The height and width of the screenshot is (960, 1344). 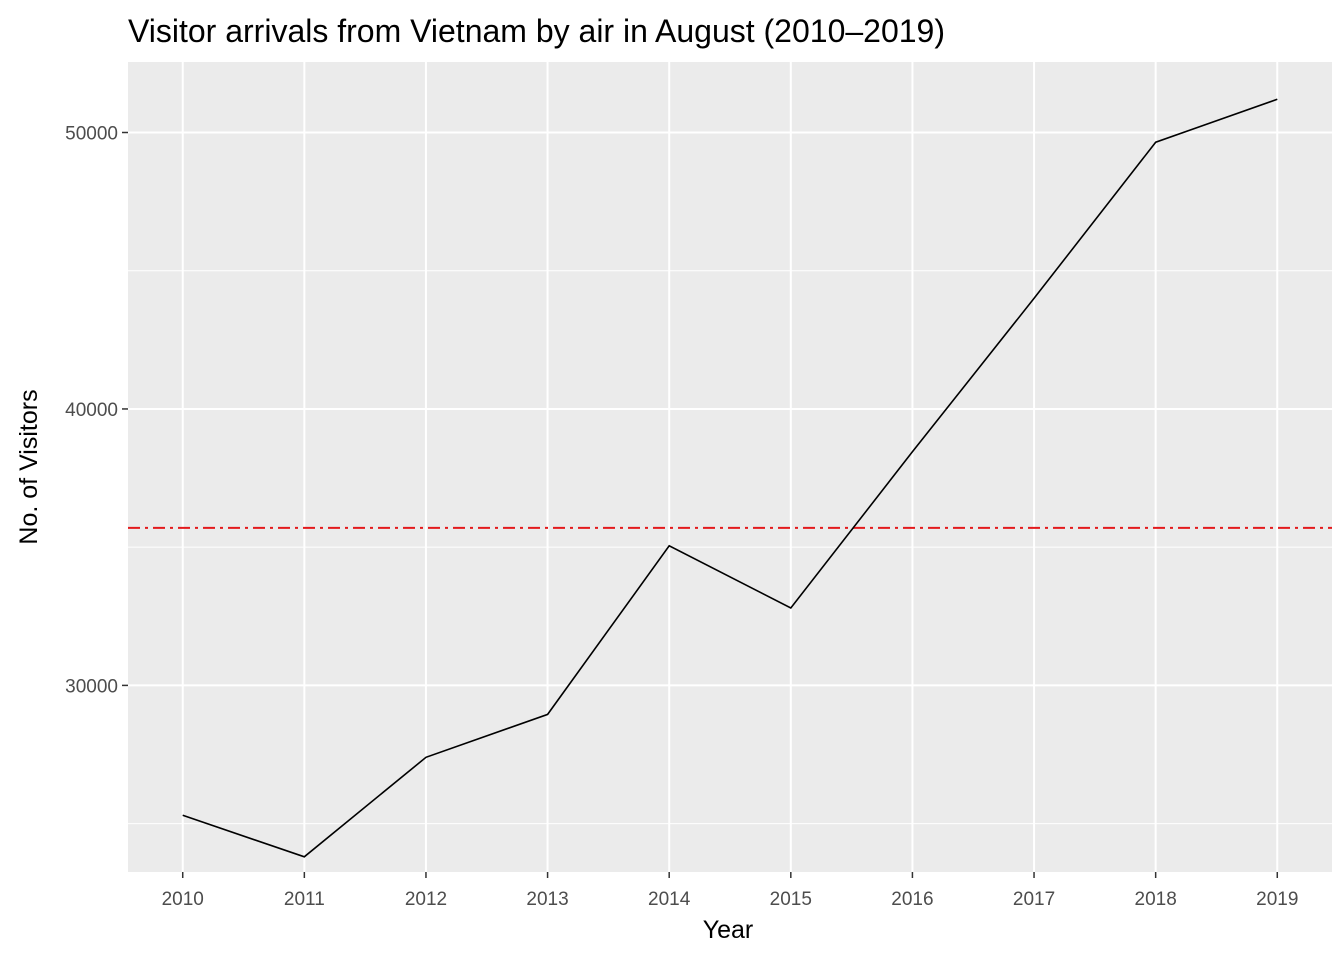 I want to click on x-tick-label: 2010, so click(x=183, y=899).